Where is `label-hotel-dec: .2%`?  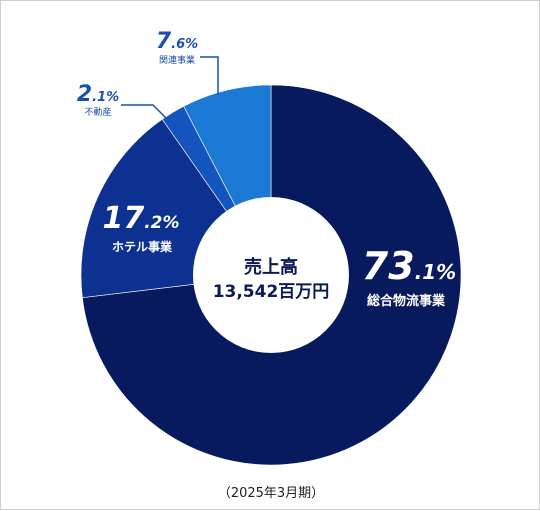 label-hotel-dec: .2% is located at coordinates (161, 223).